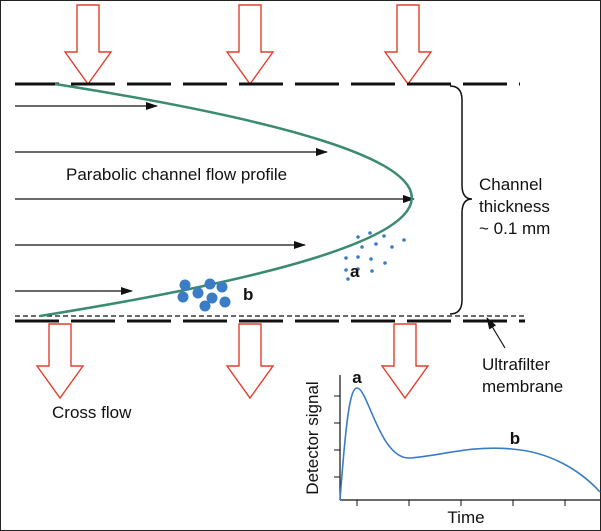  I want to click on inset-x-label: Time, so click(465, 517).